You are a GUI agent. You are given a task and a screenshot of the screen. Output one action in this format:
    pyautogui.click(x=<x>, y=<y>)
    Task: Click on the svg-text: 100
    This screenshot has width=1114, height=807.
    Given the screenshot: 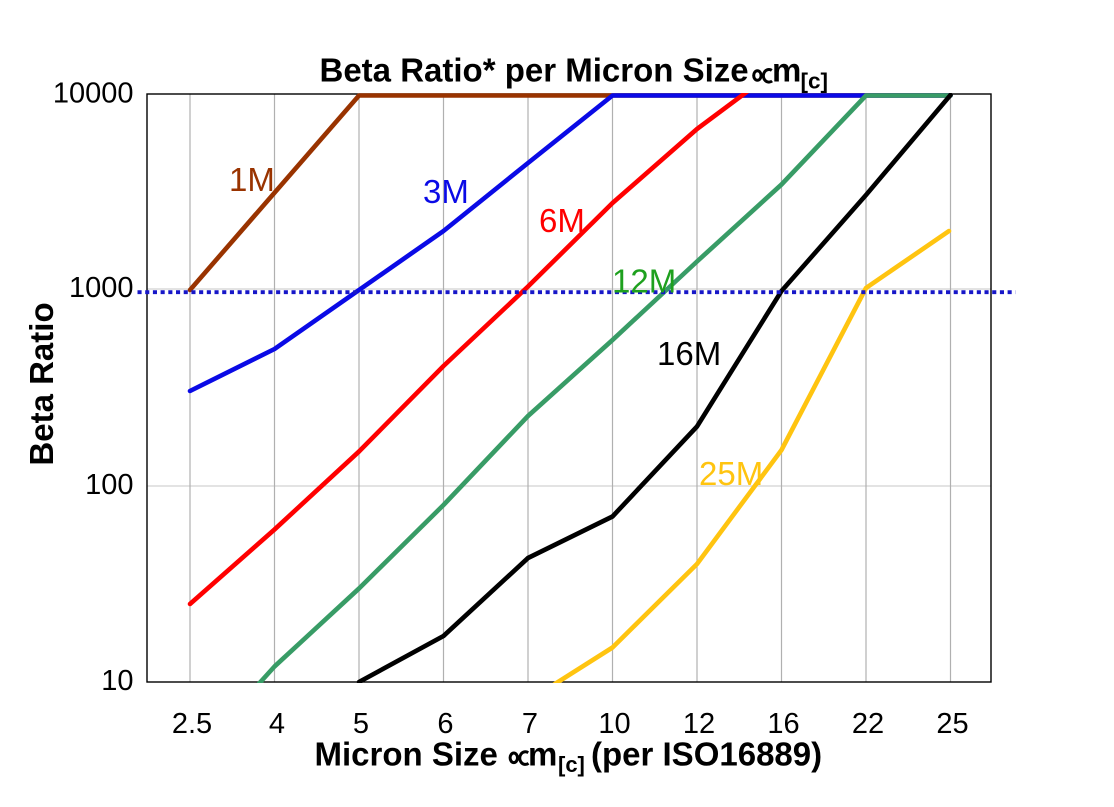 What is the action you would take?
    pyautogui.click(x=109, y=485)
    